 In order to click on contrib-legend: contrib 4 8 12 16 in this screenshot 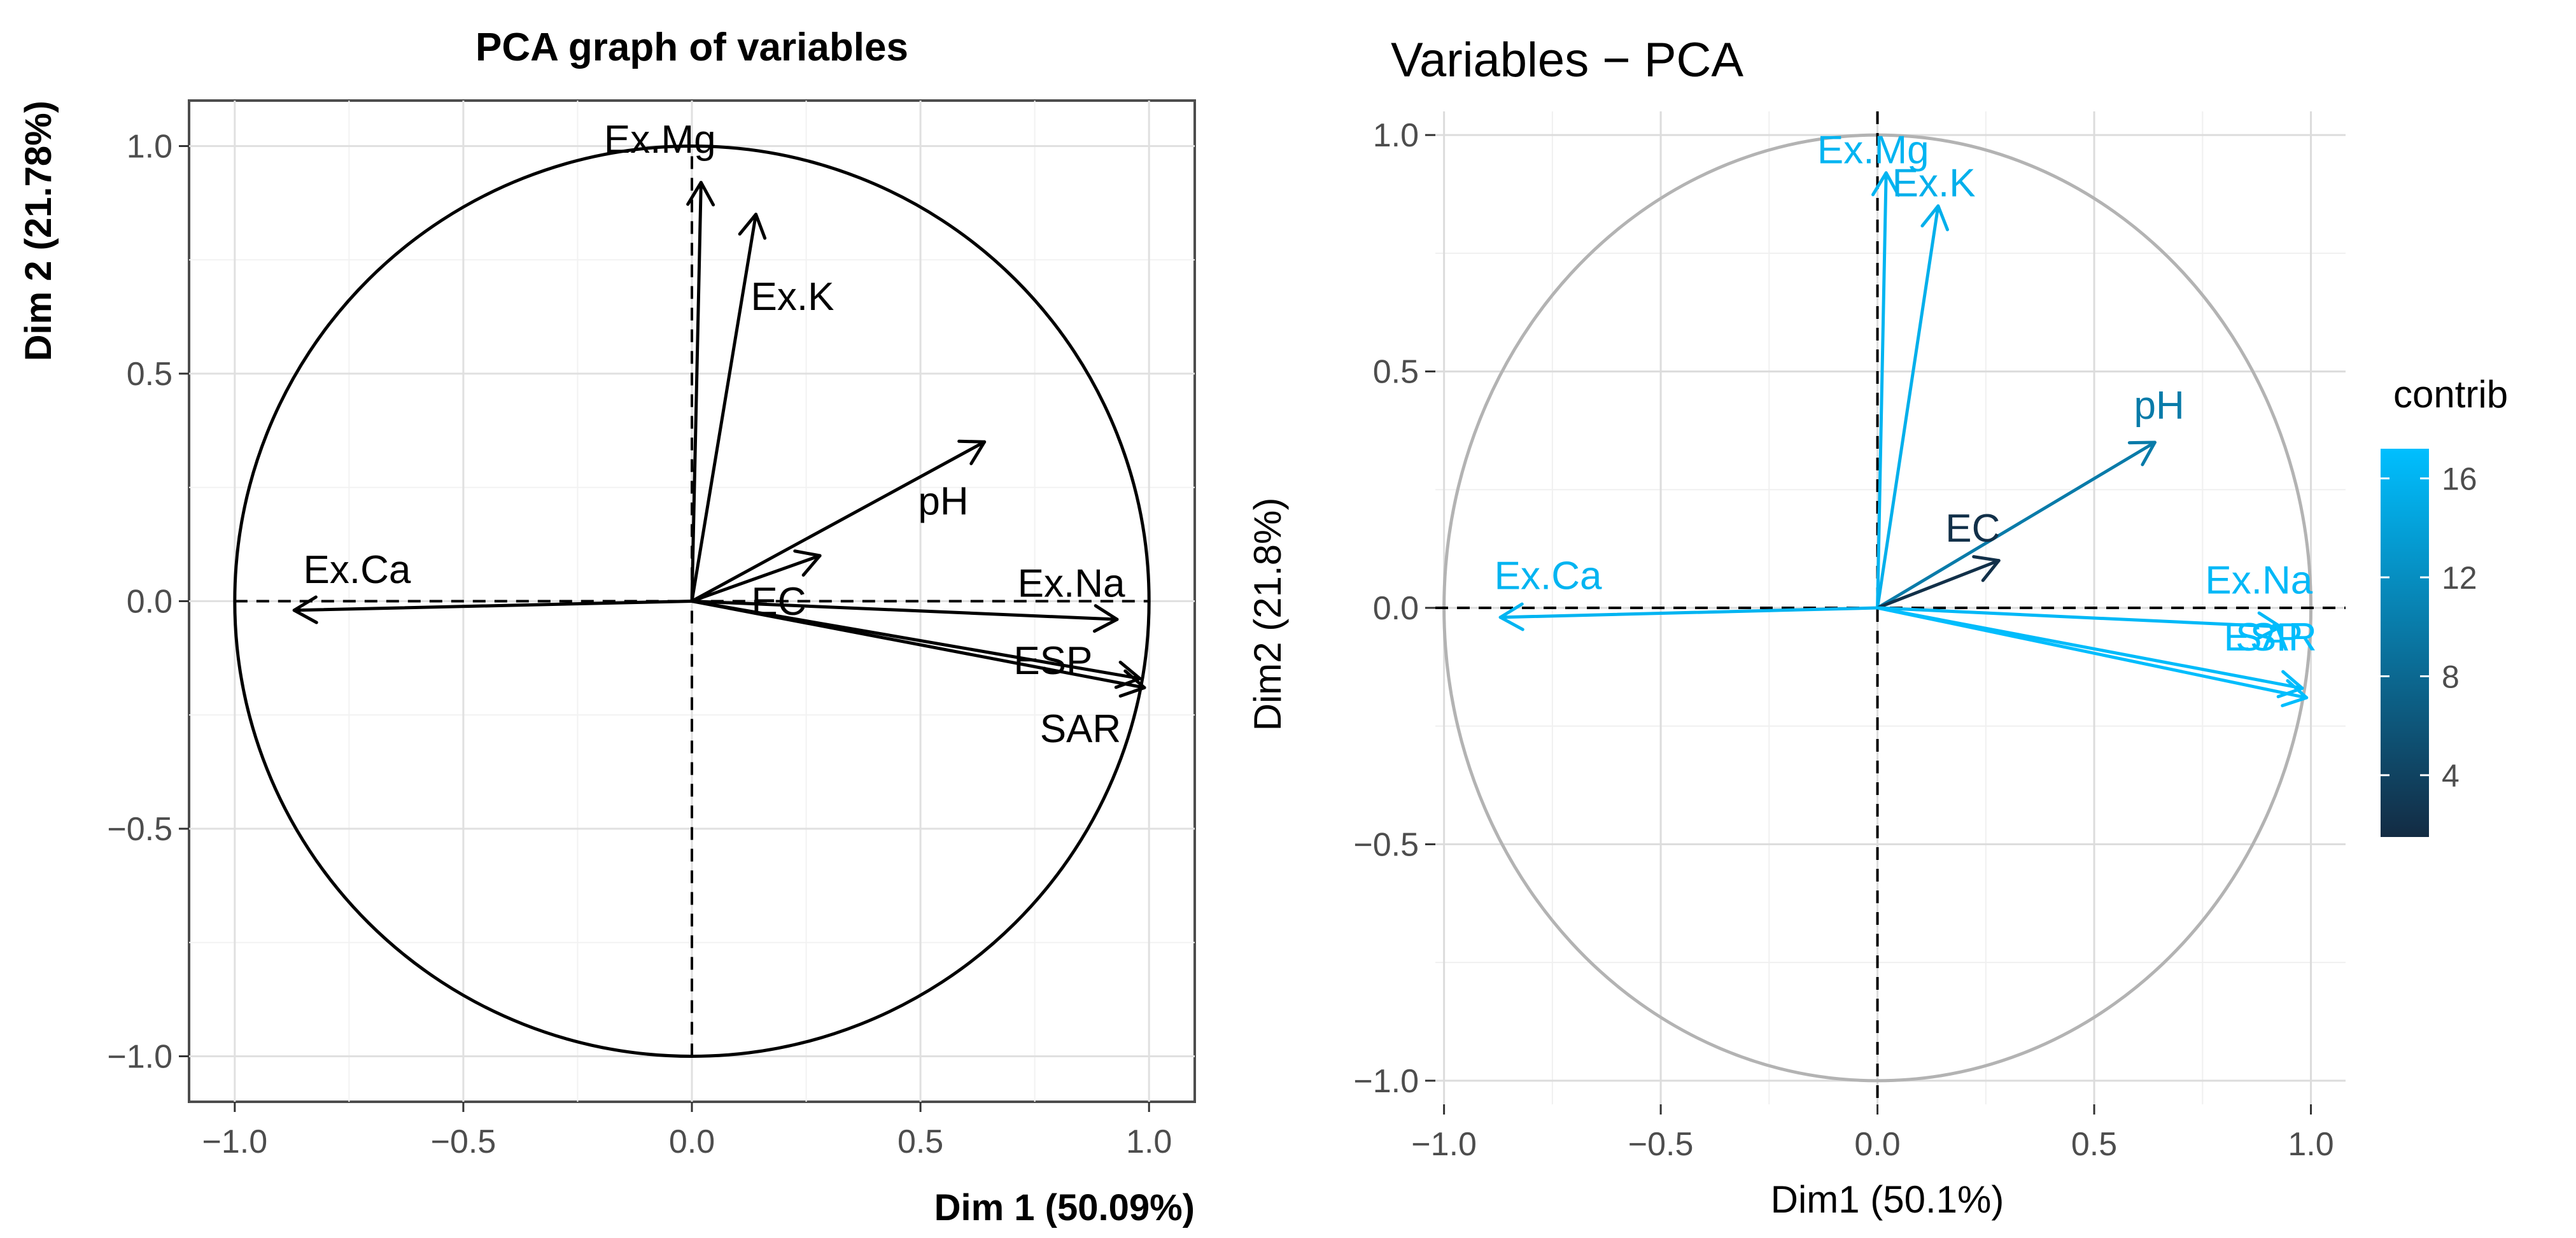, I will do `click(2445, 605)`.